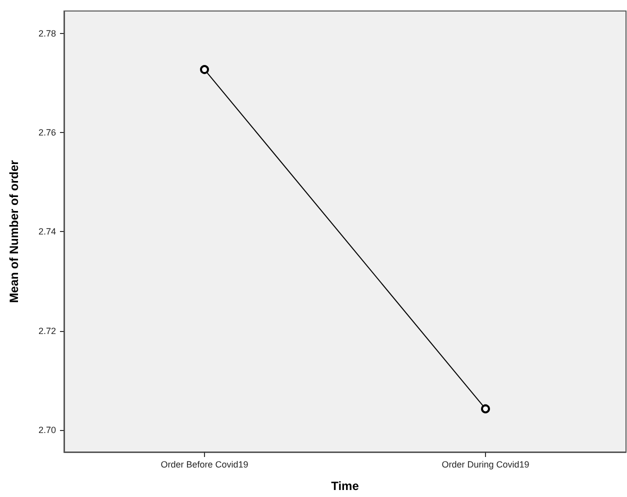  I want to click on y-tick-label: 2.74, so click(47, 231).